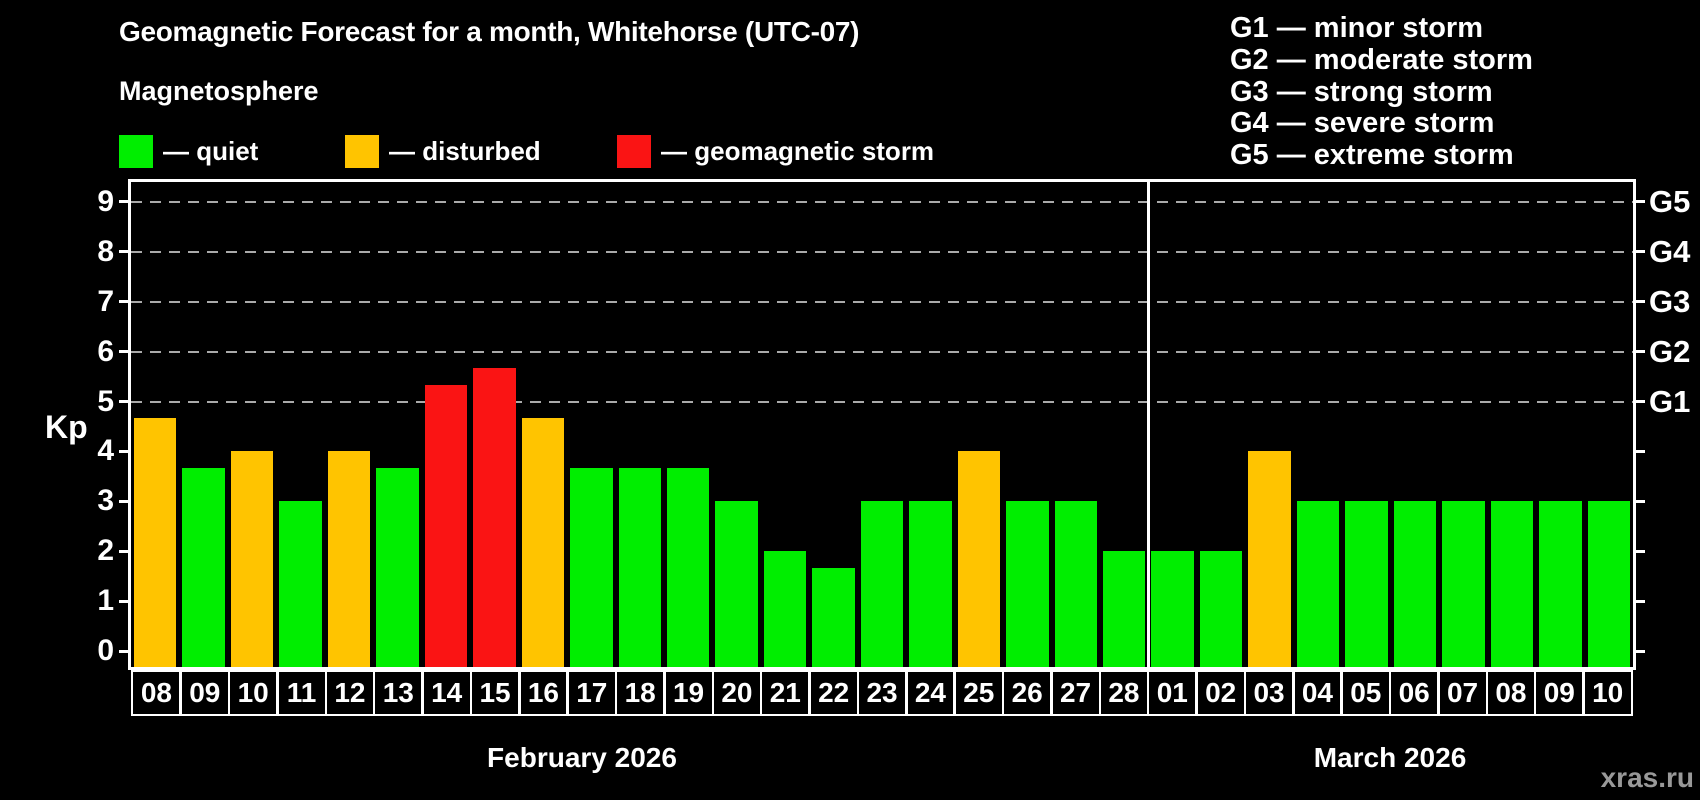 This screenshot has height=800, width=1700. I want to click on storm-swatch, so click(634, 151).